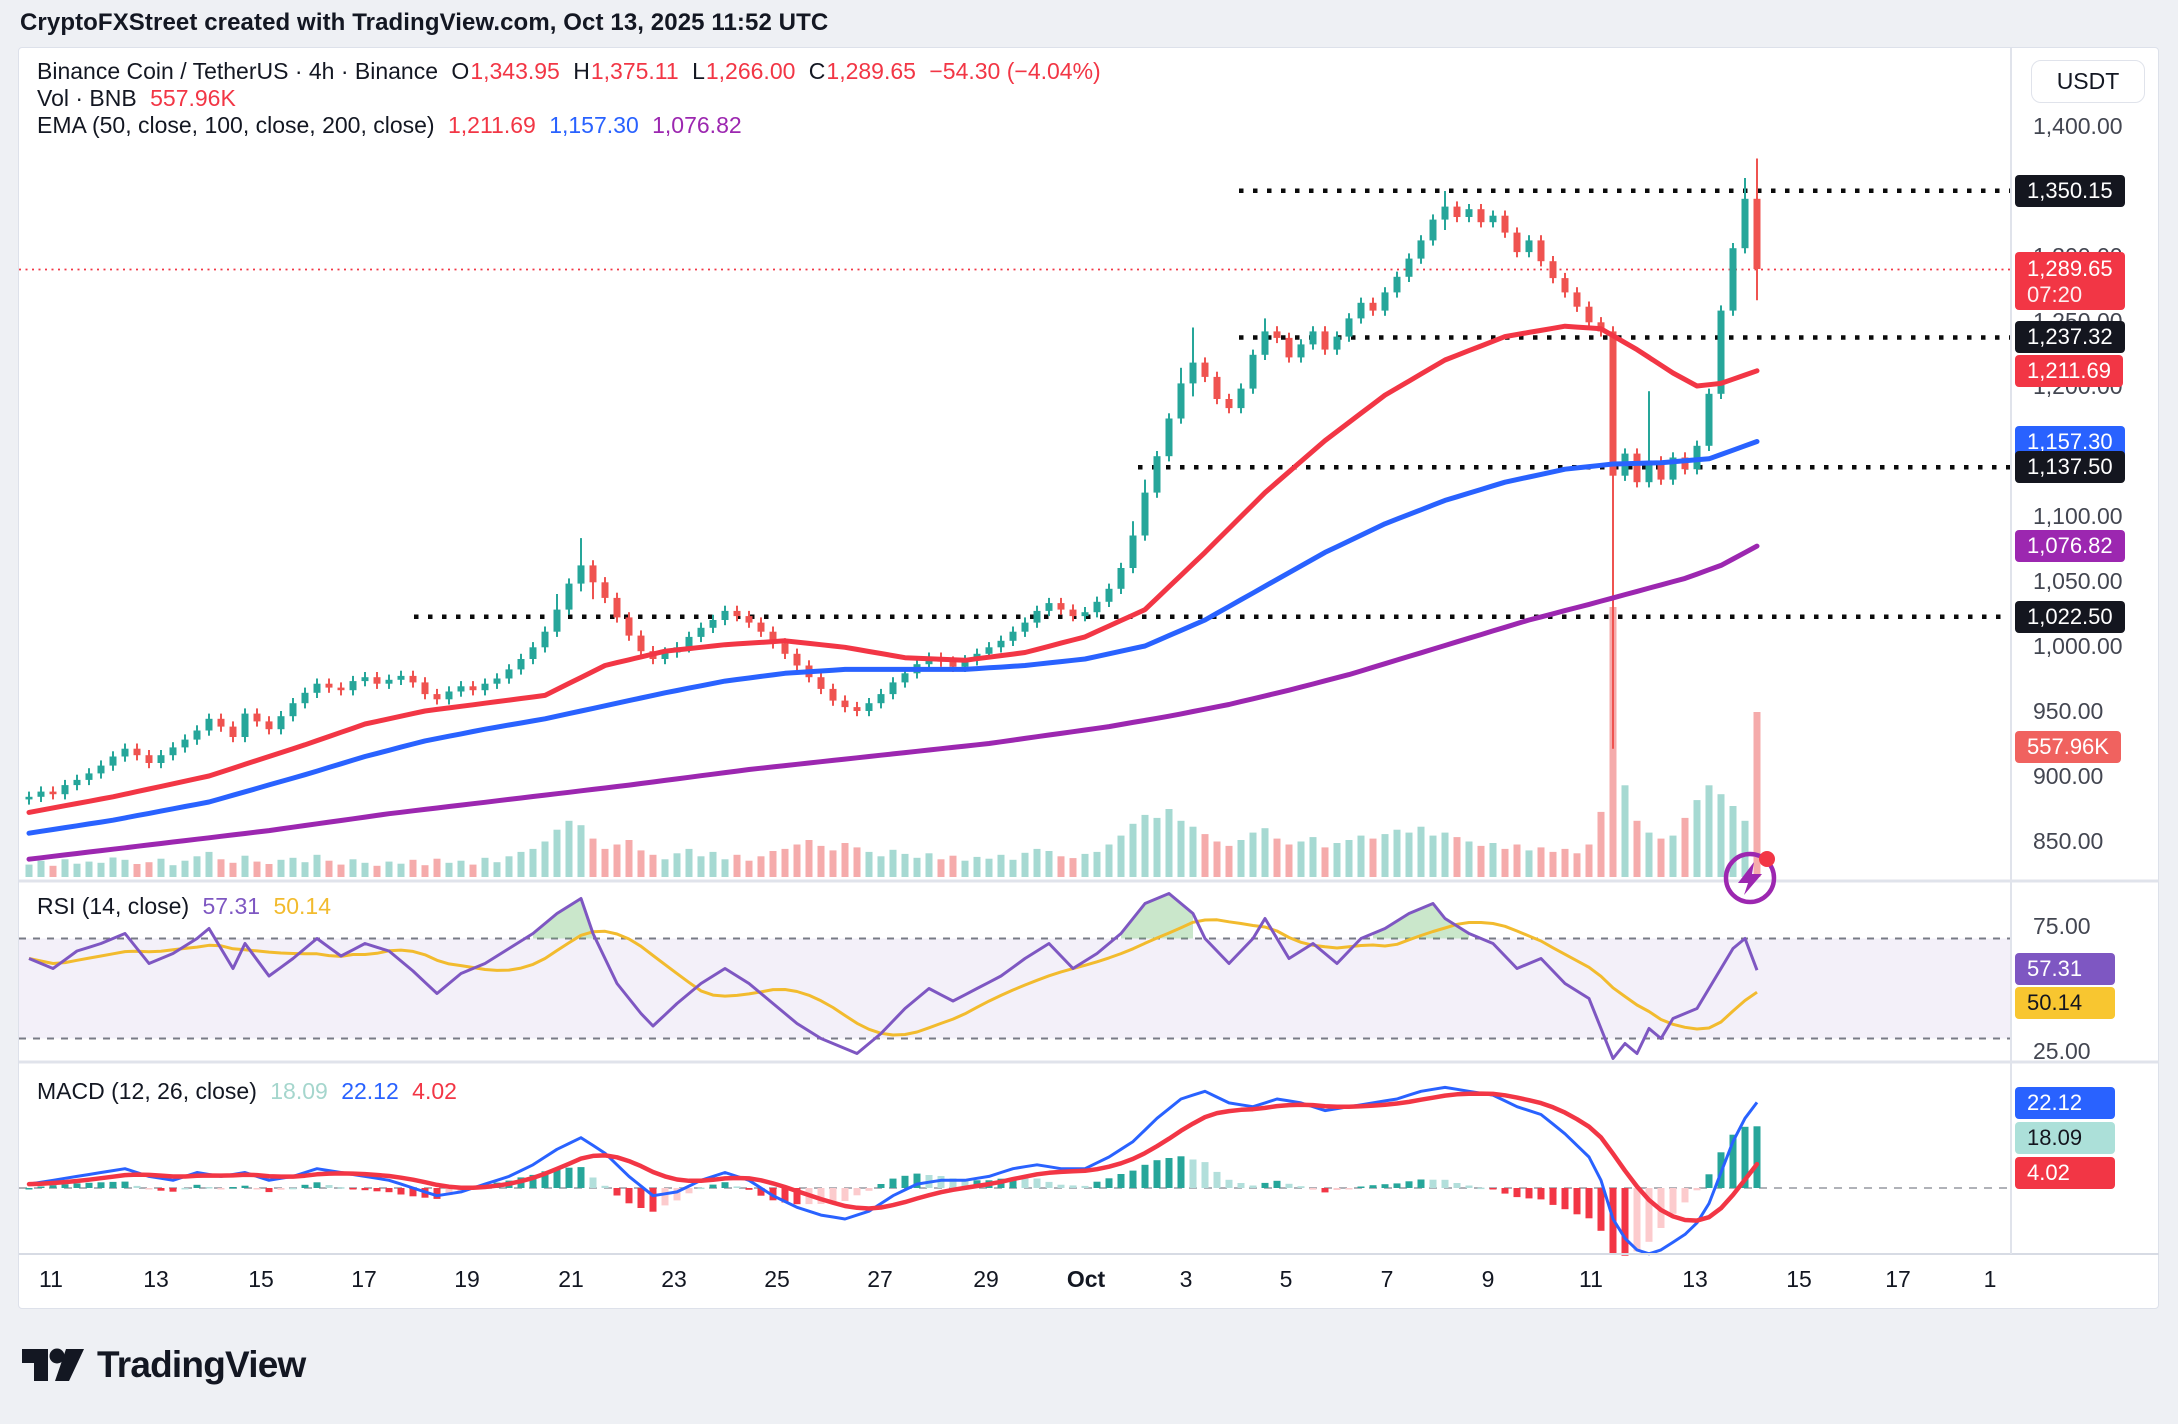 This screenshot has width=2178, height=1424. Describe the element at coordinates (2070, 281) in the screenshot. I see `price-scale-badge: 1,289.65 07:20` at that location.